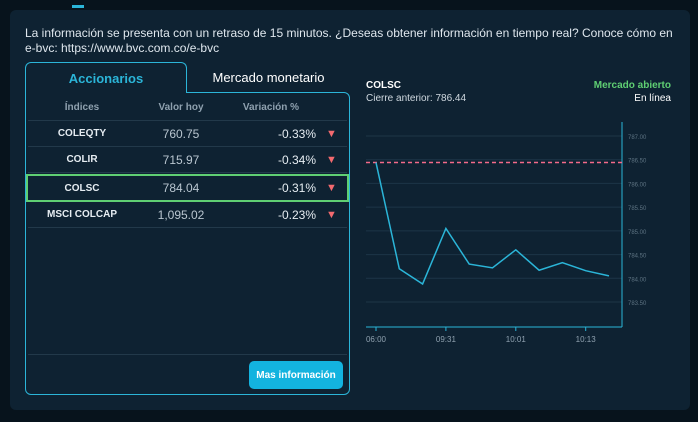 This screenshot has width=698, height=422. I want to click on index-name: COLSC, so click(82, 188).